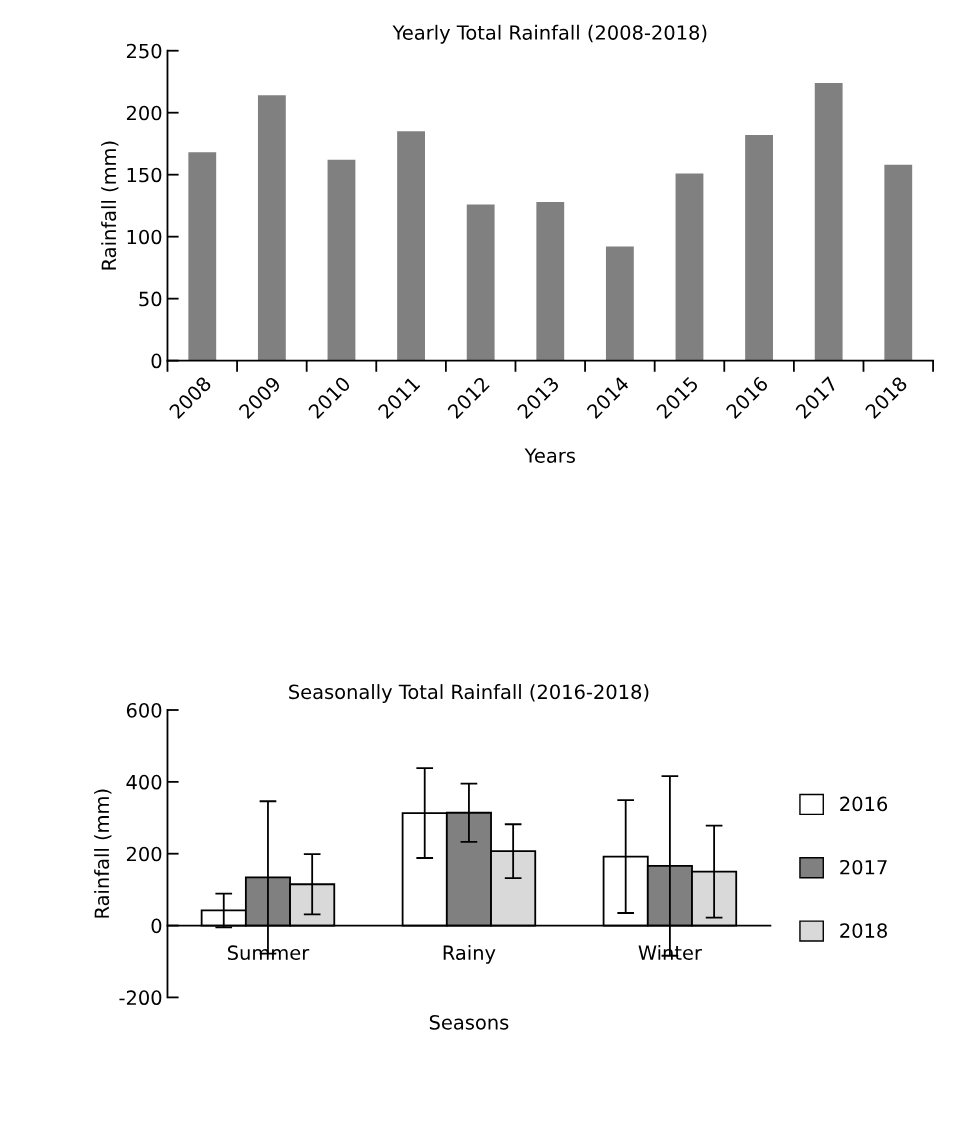  I want to click on y-tick-label: 250, so click(144, 51).